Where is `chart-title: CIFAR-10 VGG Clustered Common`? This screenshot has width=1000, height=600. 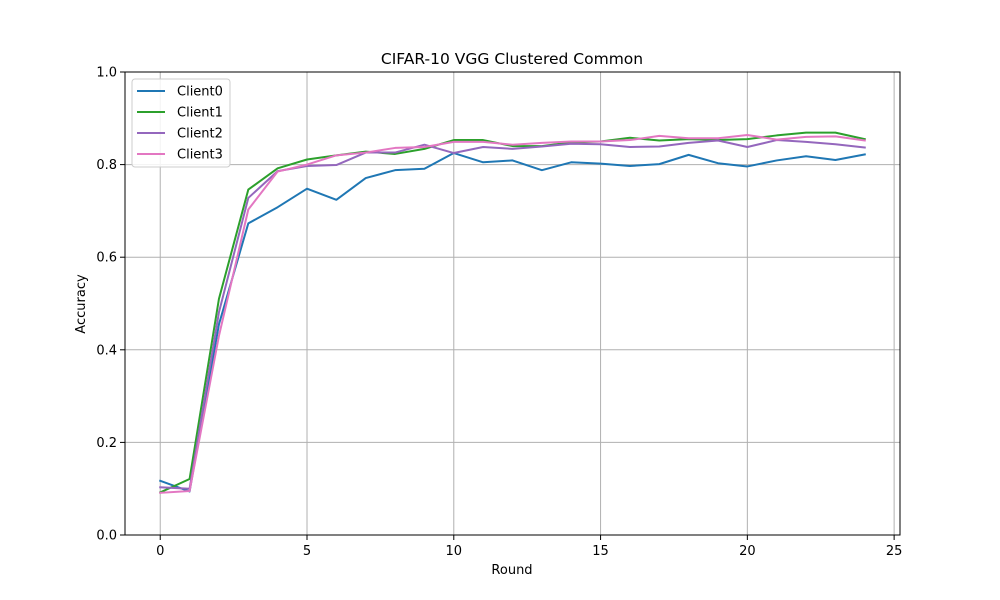 chart-title: CIFAR-10 VGG Clustered Common is located at coordinates (512, 59).